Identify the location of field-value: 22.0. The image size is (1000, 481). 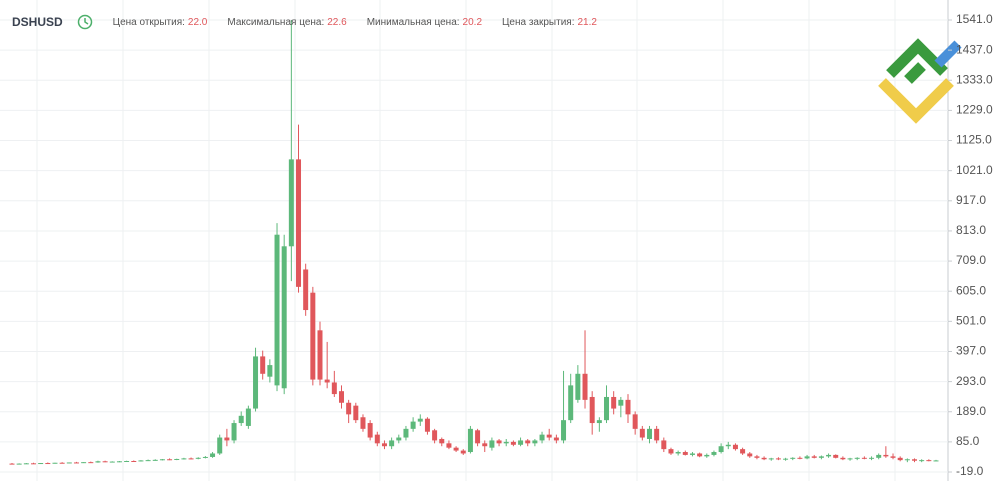
(197, 22).